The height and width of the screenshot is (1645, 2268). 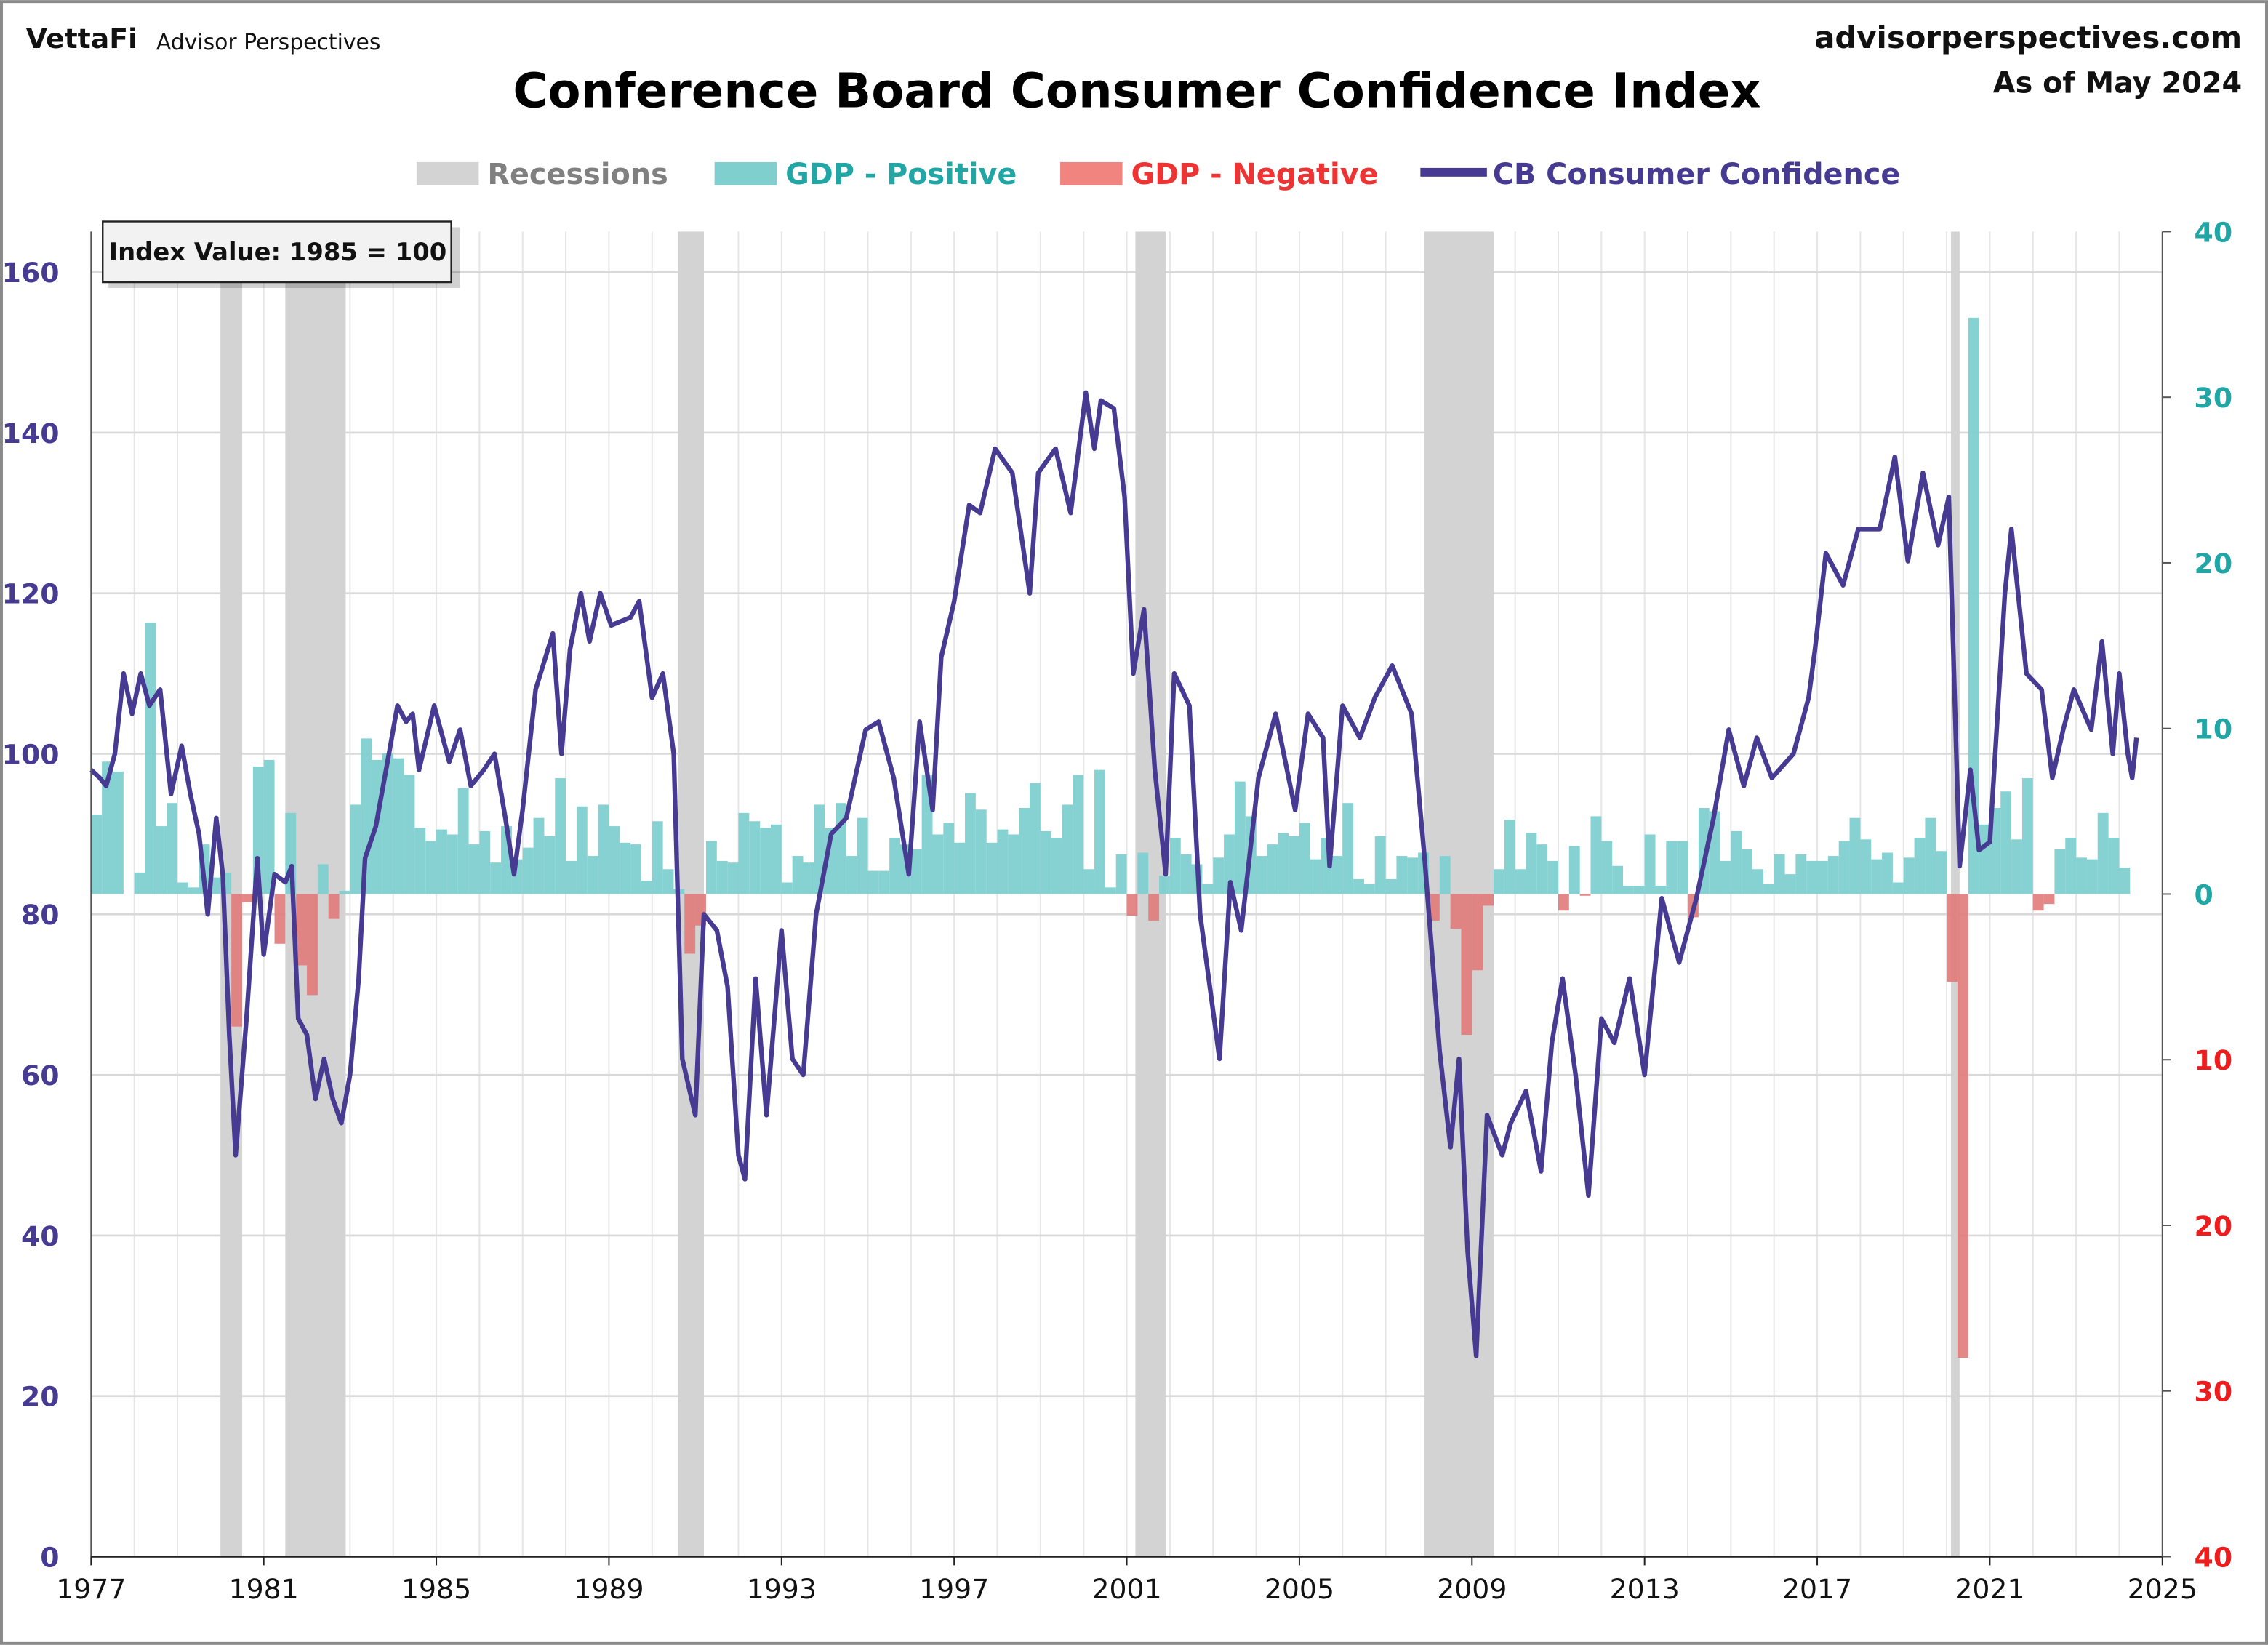 I want to click on annotation-box: Index Value: 1985 = 100, so click(x=281, y=254).